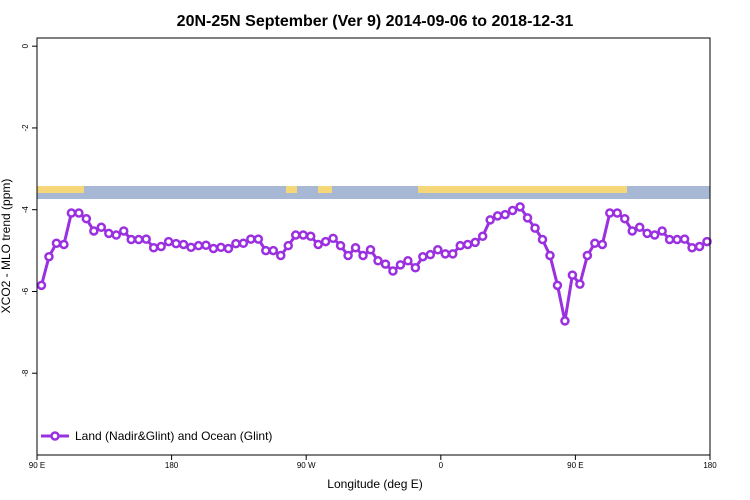  What do you see at coordinates (172, 465) in the screenshot?
I see `x-tick-label: 180` at bounding box center [172, 465].